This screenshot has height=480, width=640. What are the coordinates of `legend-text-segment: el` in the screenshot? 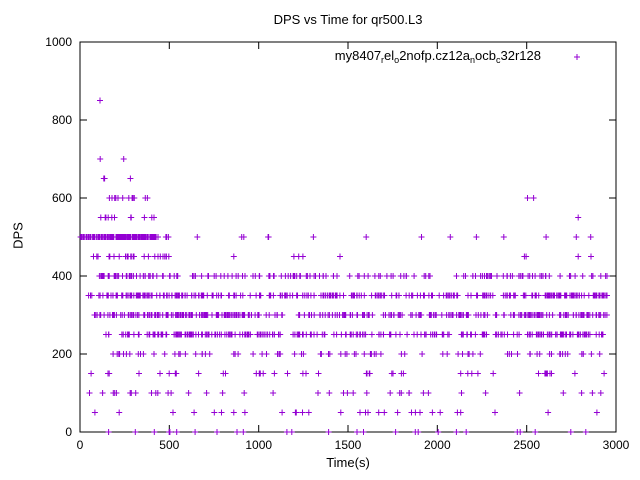 It's located at (389, 55).